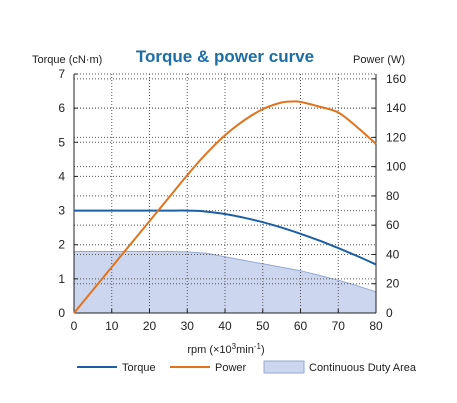 The width and height of the screenshot is (457, 403). What do you see at coordinates (396, 167) in the screenshot?
I see `y-right-tick-label: 100` at bounding box center [396, 167].